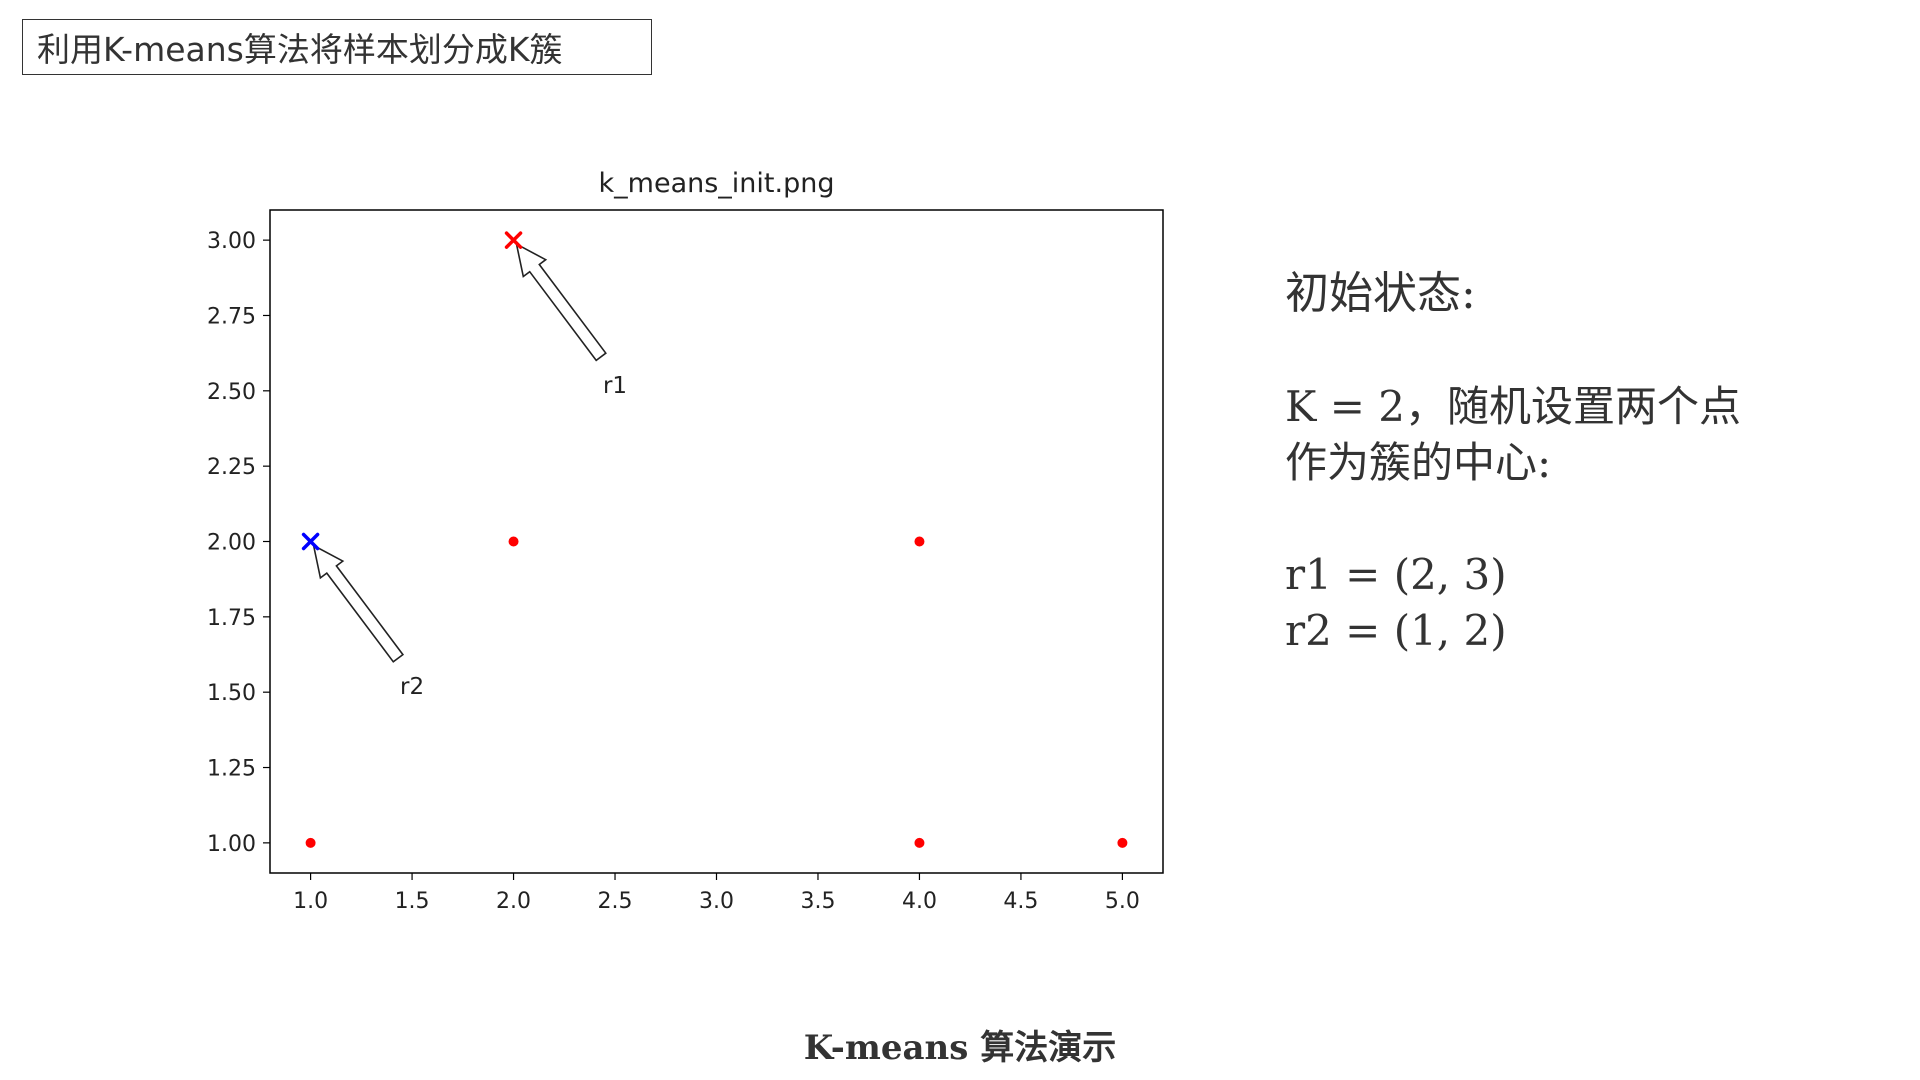 This screenshot has height=1080, width=1920. I want to click on y-axis: 1.00 1.25 1.50 1.75 2.00 2.25 2.50 2.75 3.00, so click(238, 543).